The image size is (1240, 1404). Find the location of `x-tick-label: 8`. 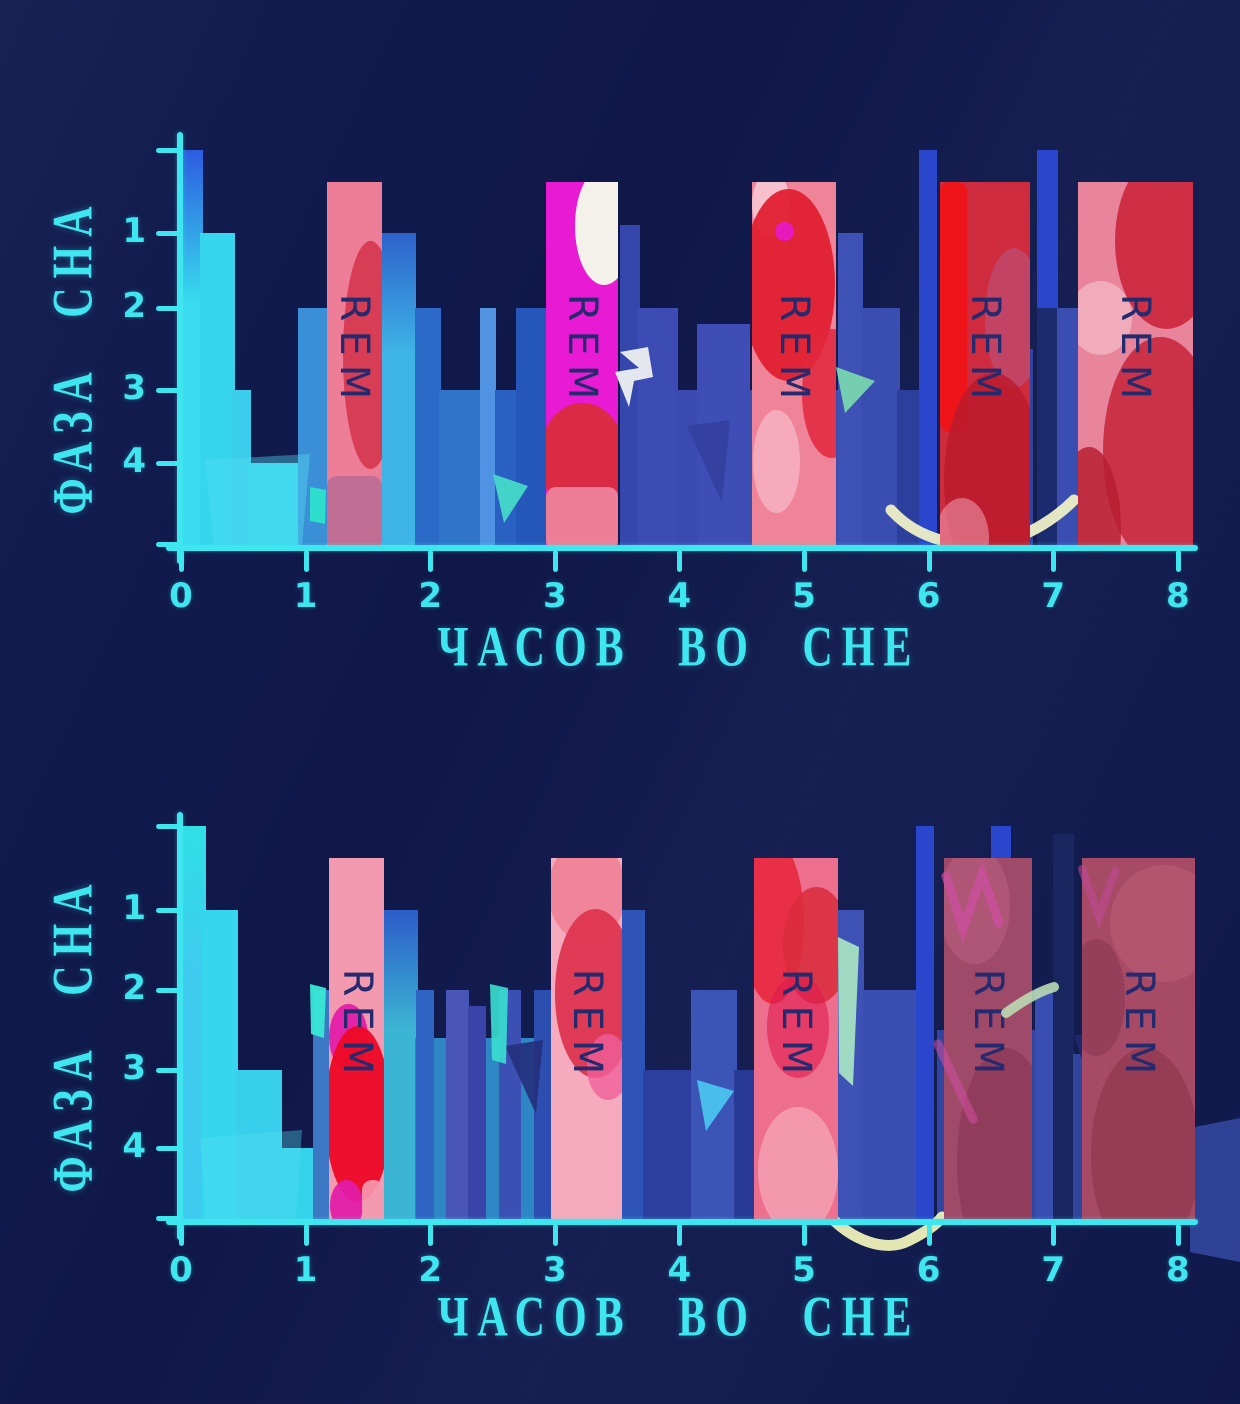

x-tick-label: 8 is located at coordinates (1177, 1270).